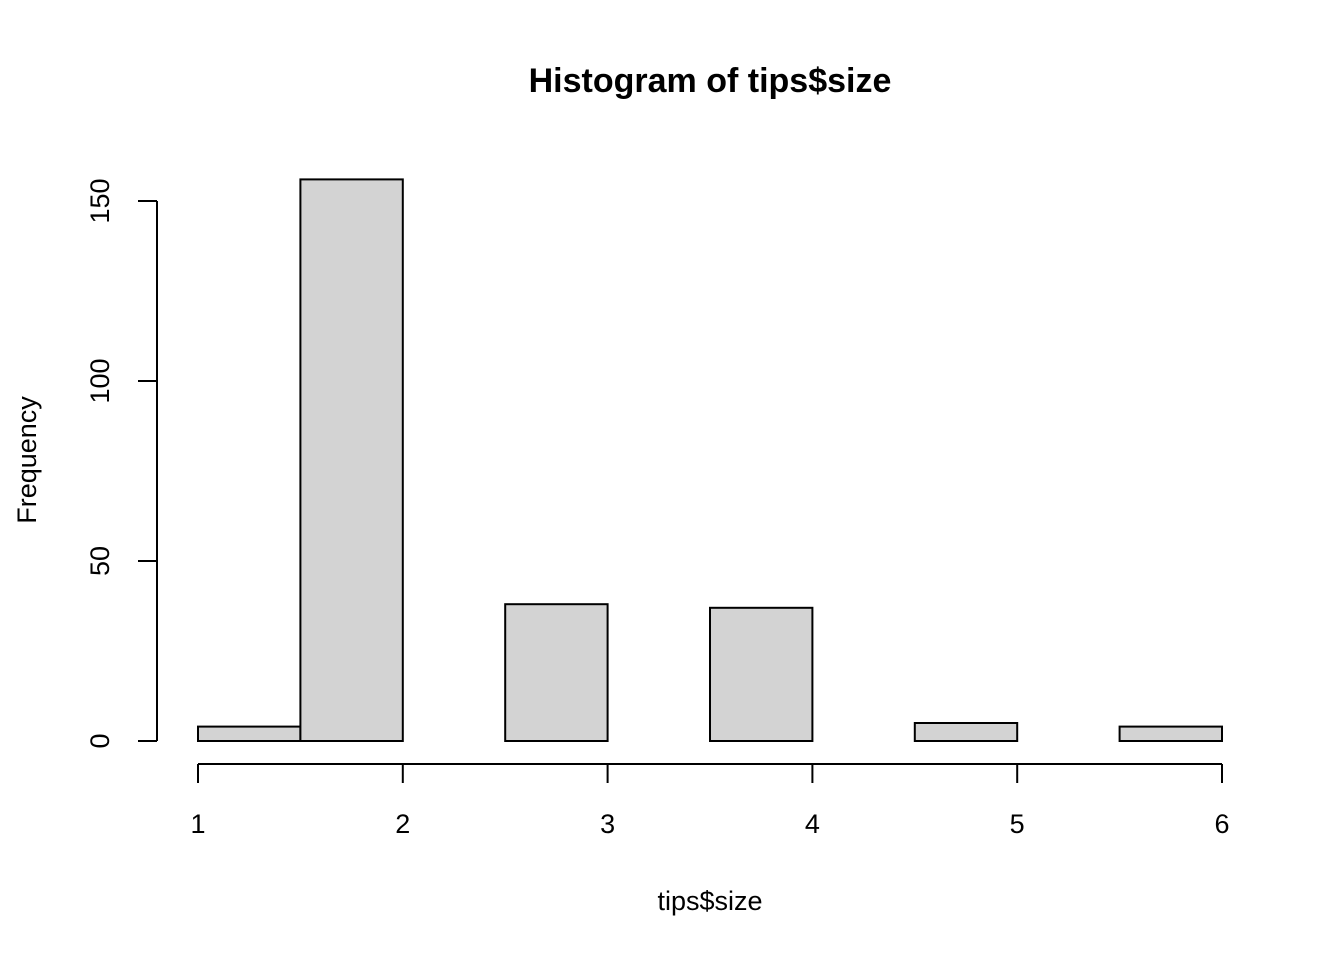  Describe the element at coordinates (1017, 824) in the screenshot. I see `x-tick-label: 5` at that location.